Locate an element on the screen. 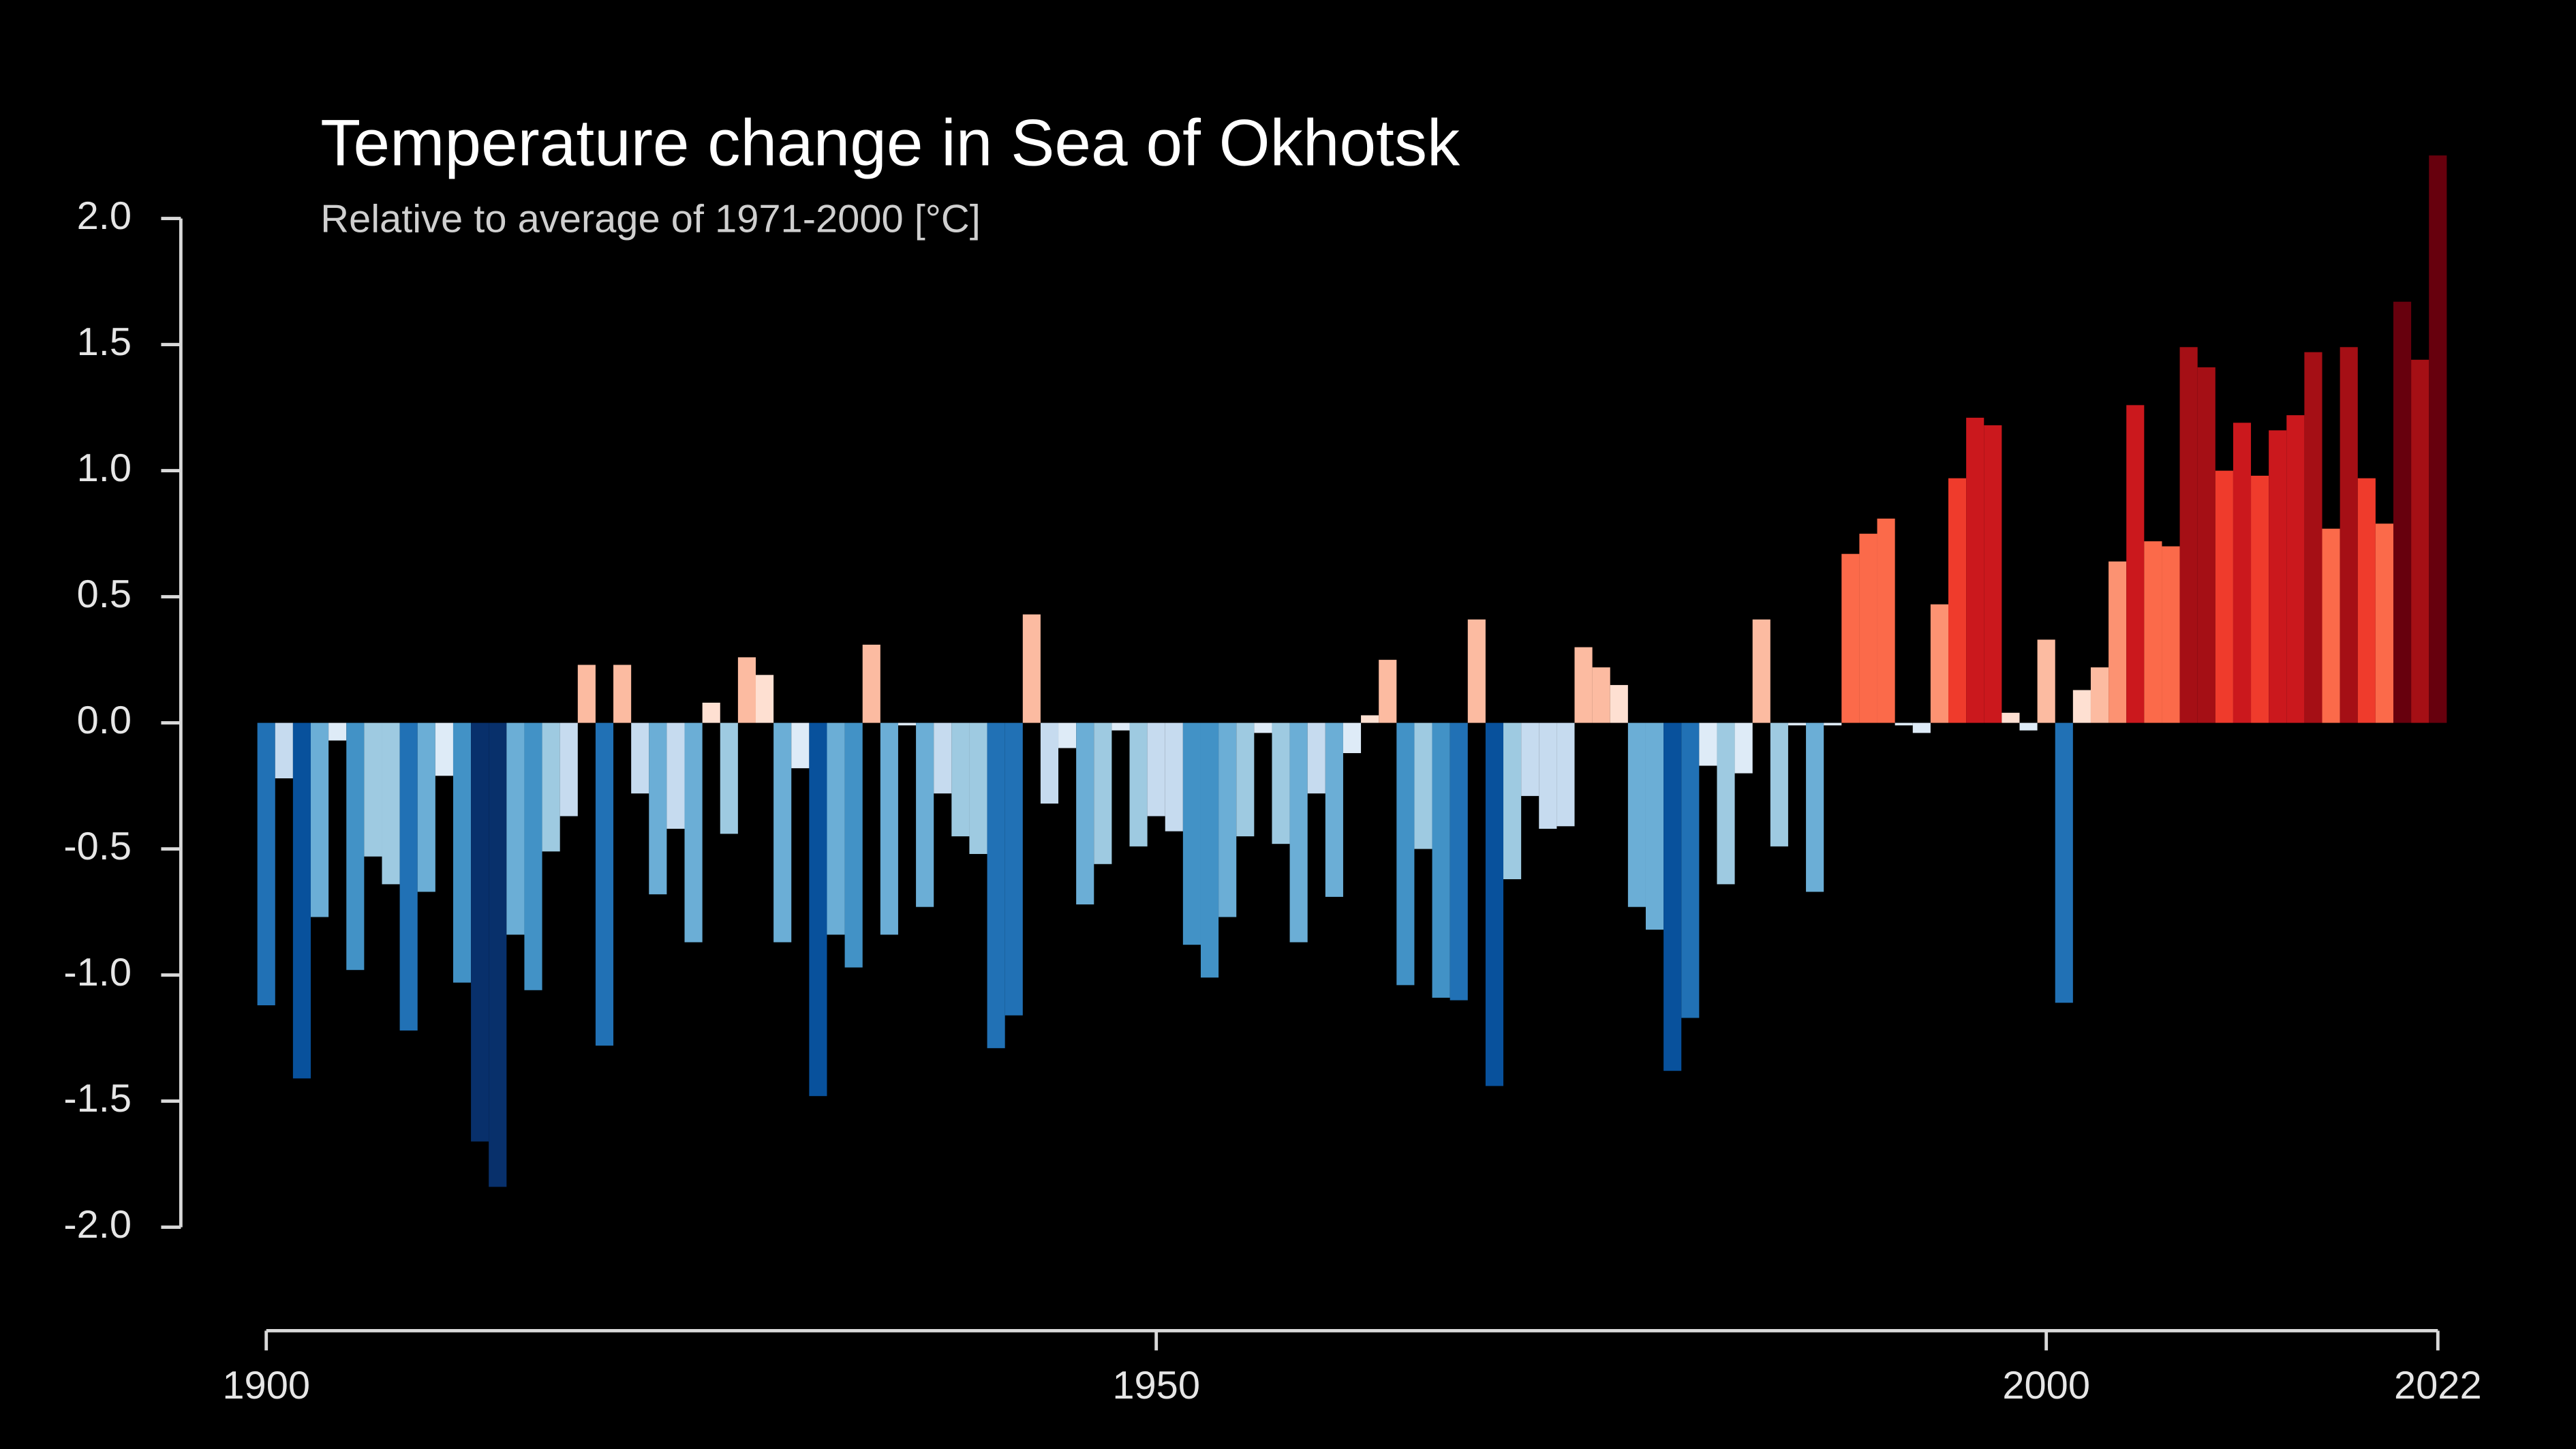 The image size is (2576, 1449). y-tick-label: 0.0 is located at coordinates (105, 721).